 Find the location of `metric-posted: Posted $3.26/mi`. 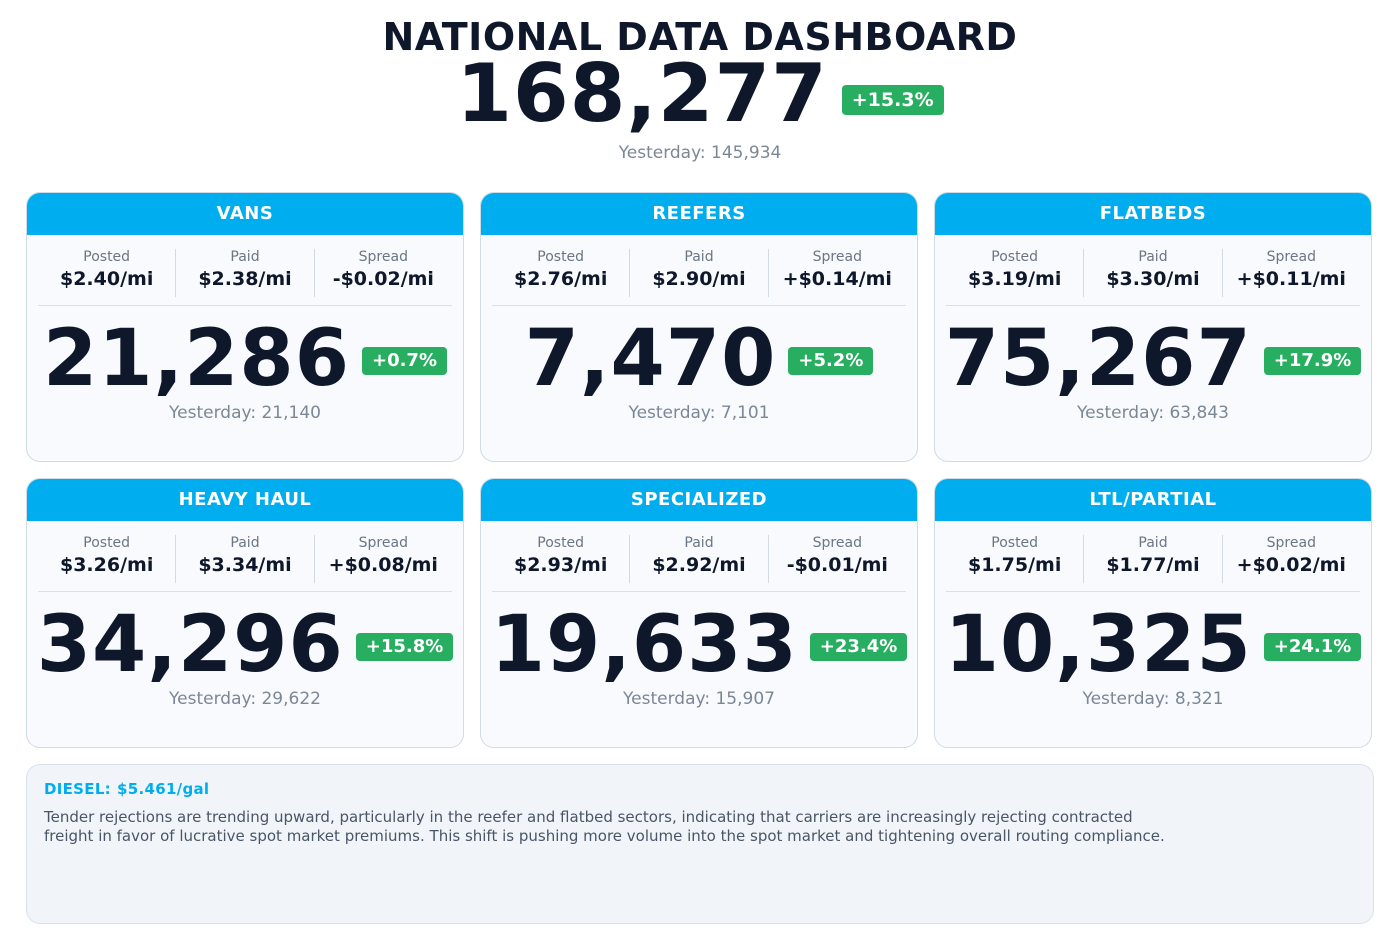

metric-posted: Posted $3.26/mi is located at coordinates (106, 559).